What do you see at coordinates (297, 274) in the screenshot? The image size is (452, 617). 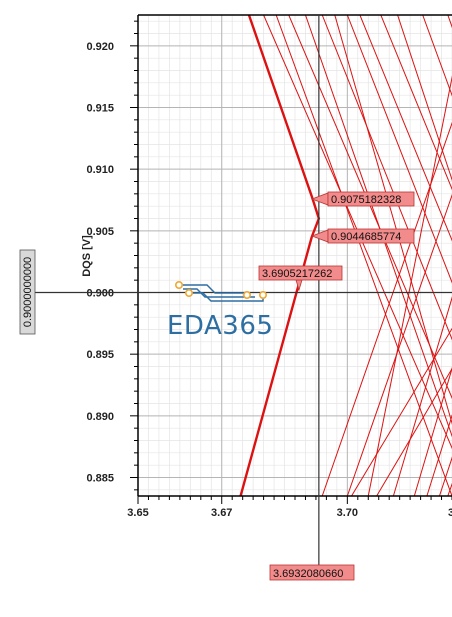 I see `marker-crossing-time-label: 3.6905217262` at bounding box center [297, 274].